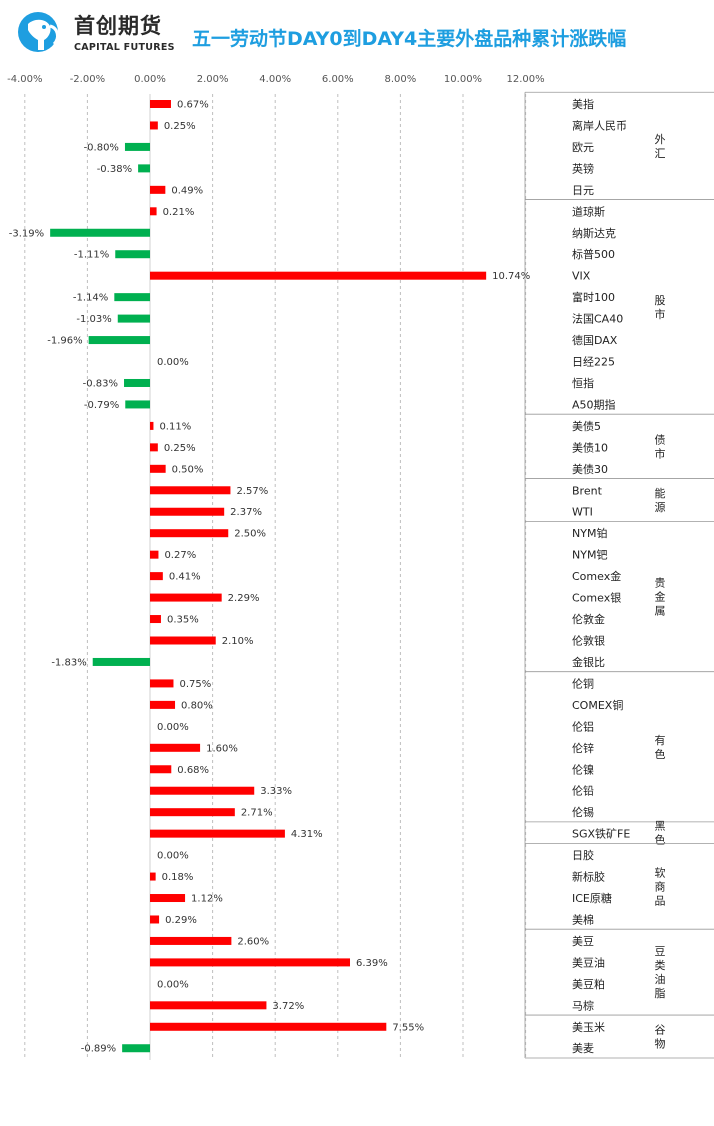 This screenshot has height=1126, width=714. I want to click on category-label: 纳斯达克, so click(594, 233).